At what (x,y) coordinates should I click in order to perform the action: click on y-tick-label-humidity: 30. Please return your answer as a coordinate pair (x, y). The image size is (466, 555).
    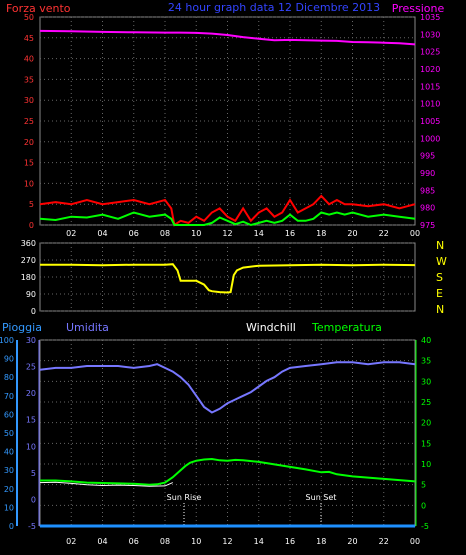
    Looking at the image, I should click on (31, 340).